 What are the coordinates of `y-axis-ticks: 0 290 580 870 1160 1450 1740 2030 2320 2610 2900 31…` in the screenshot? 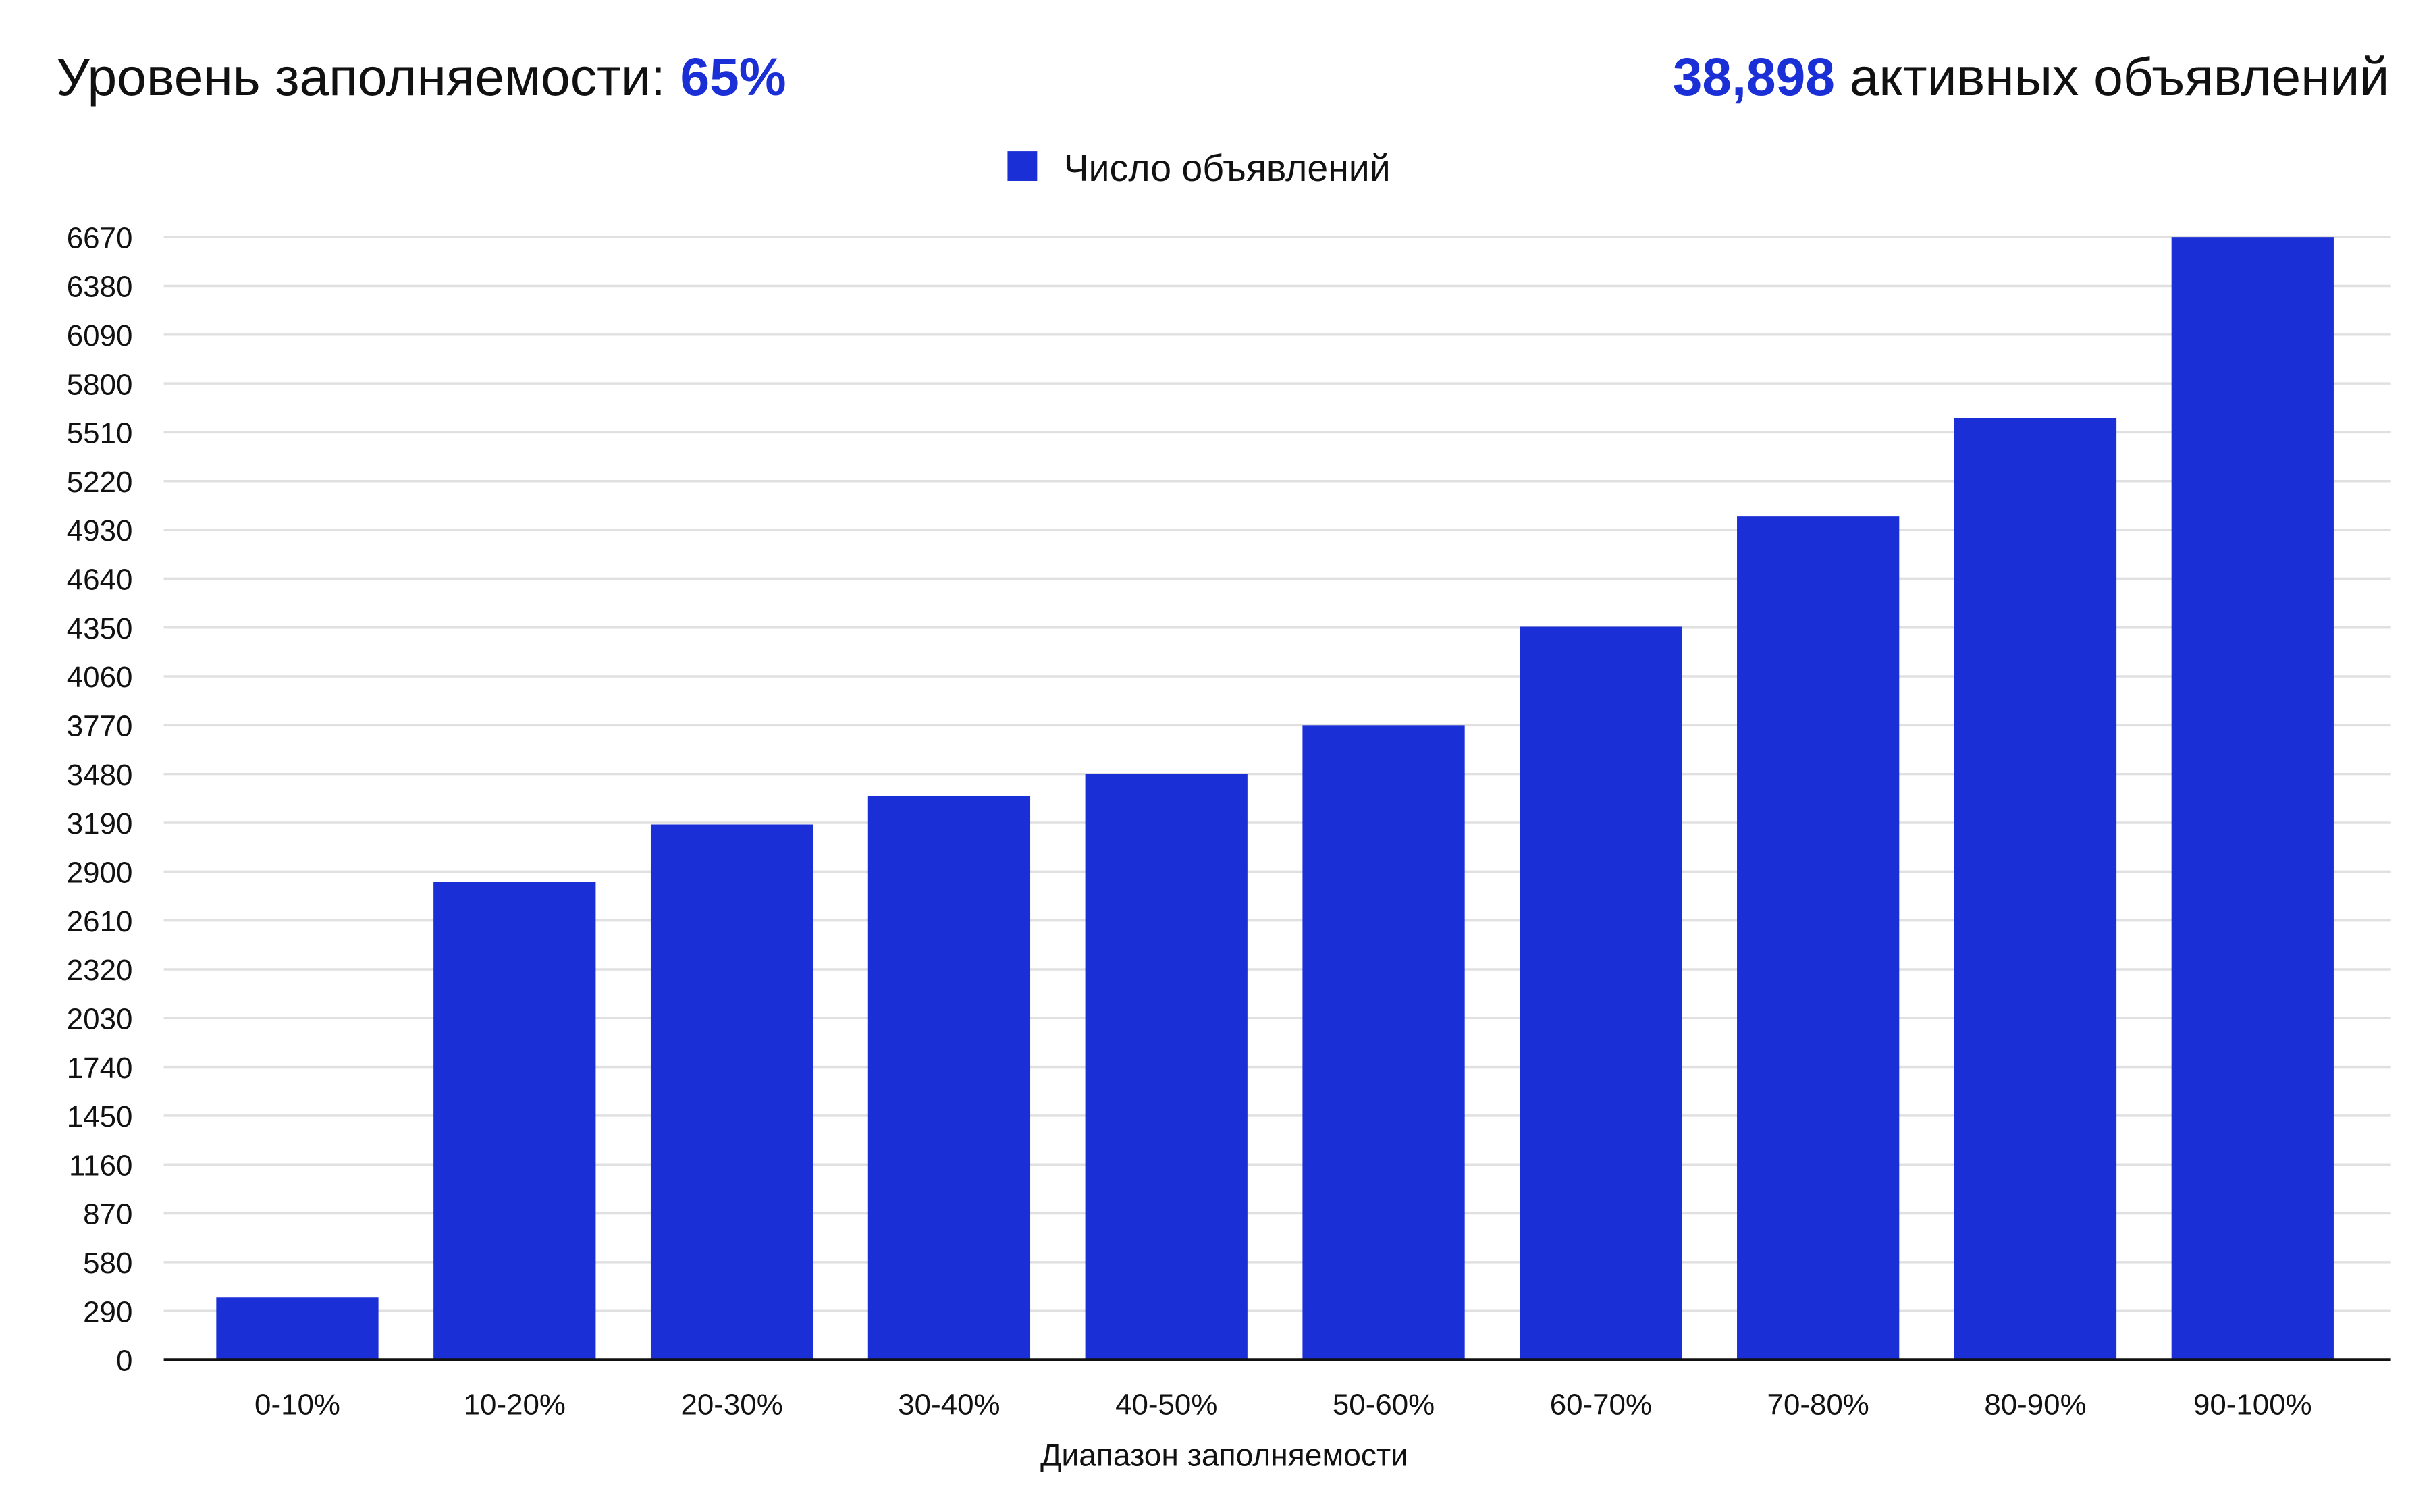 It's located at (100, 799).